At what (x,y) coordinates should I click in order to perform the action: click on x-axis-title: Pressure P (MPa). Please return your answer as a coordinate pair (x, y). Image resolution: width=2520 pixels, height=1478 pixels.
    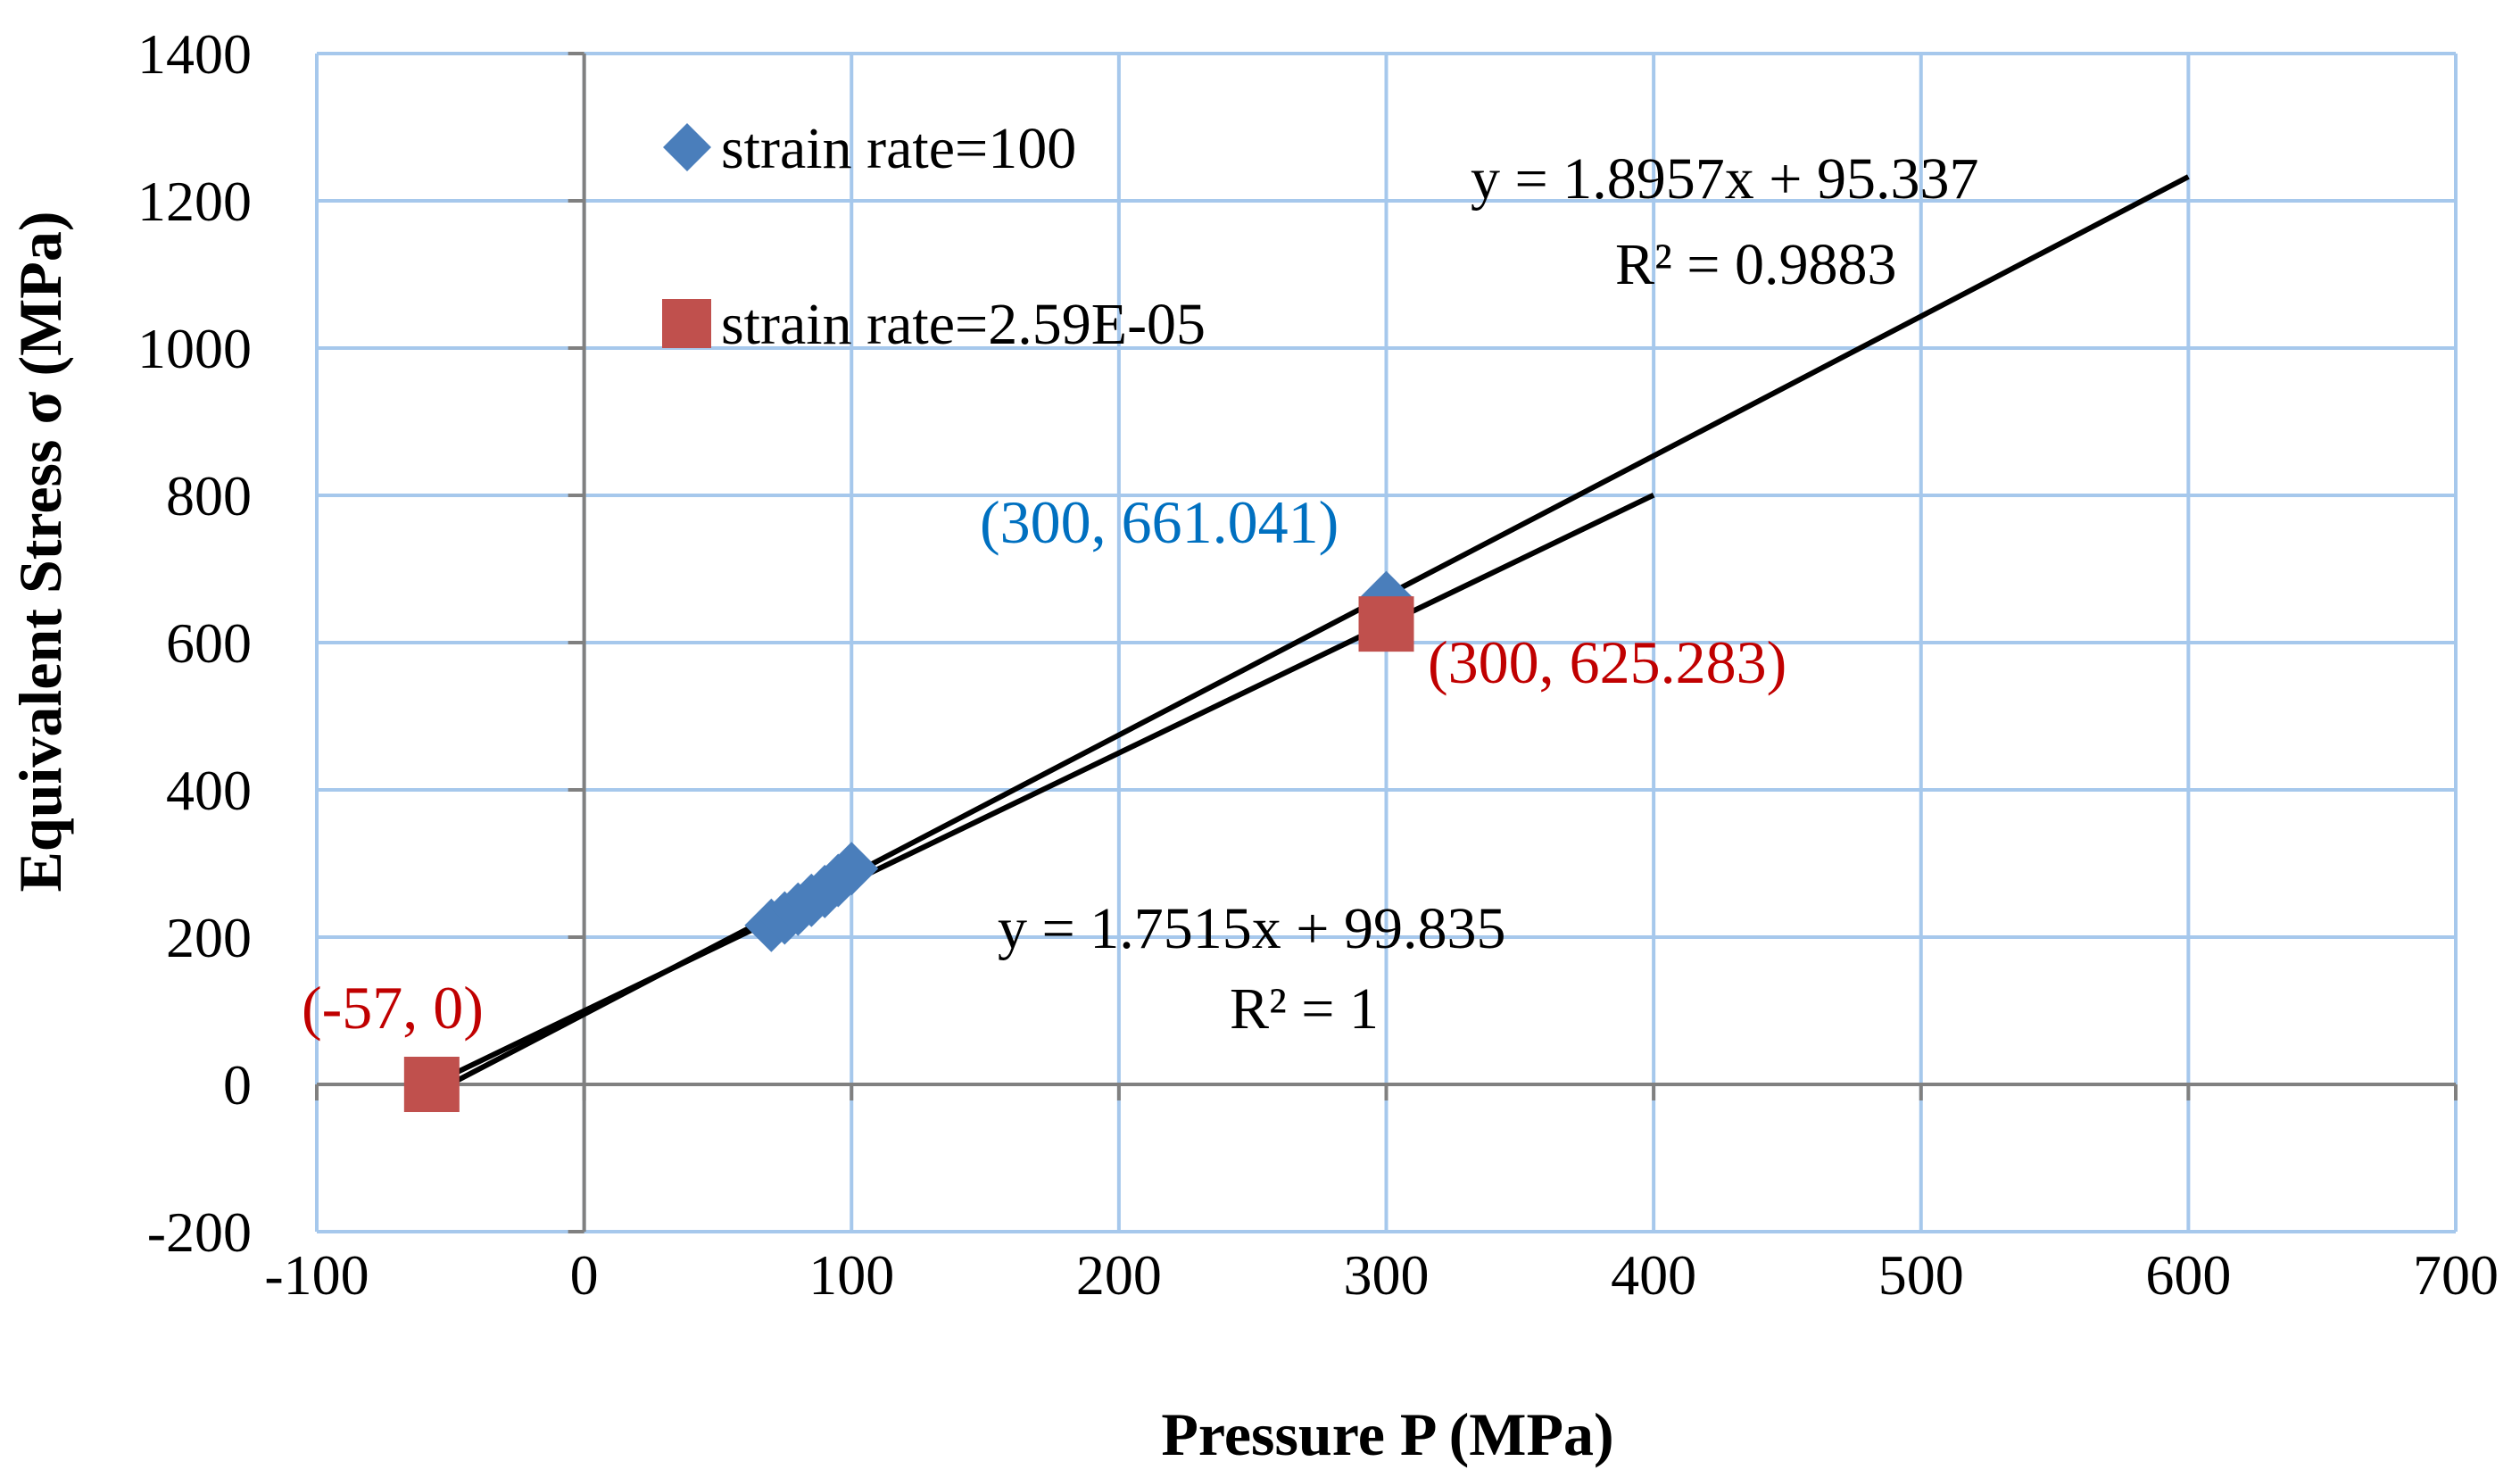
    Looking at the image, I should click on (1387, 1434).